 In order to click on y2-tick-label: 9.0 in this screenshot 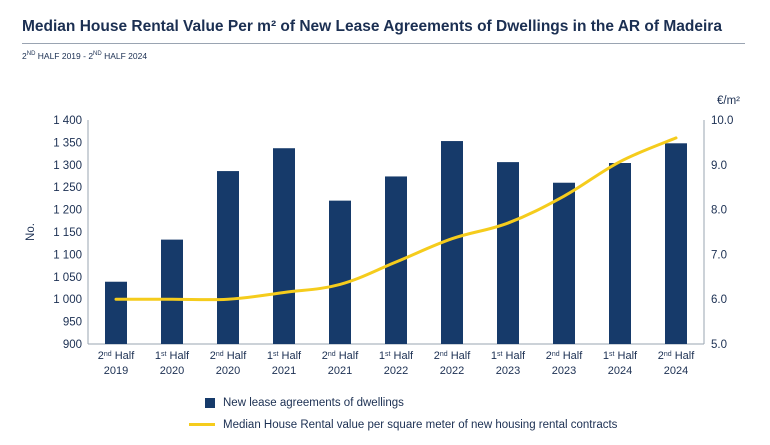, I will do `click(719, 166)`.